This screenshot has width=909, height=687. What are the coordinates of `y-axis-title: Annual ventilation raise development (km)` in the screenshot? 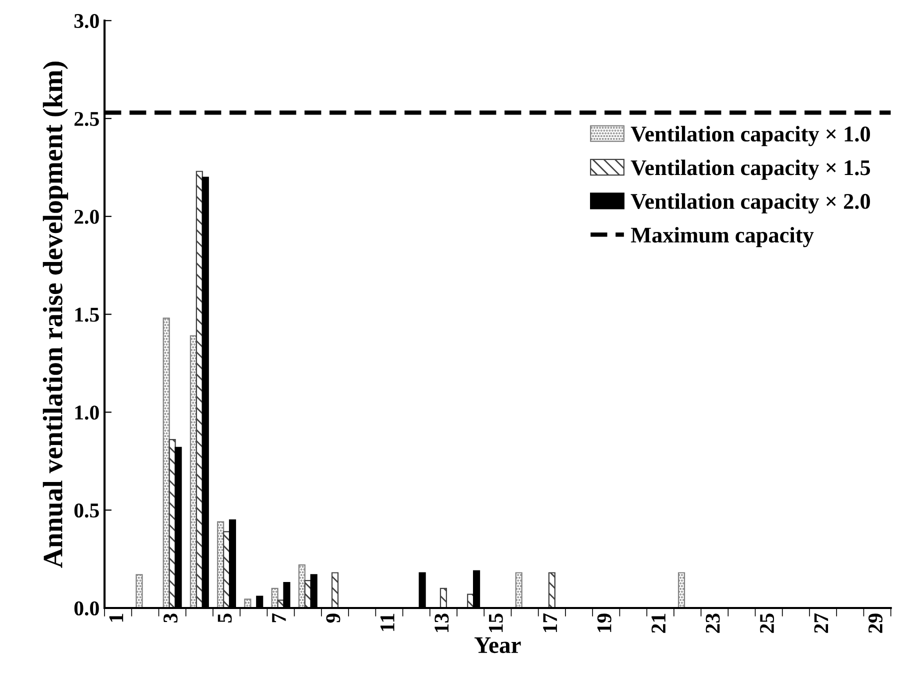 It's located at (55, 315).